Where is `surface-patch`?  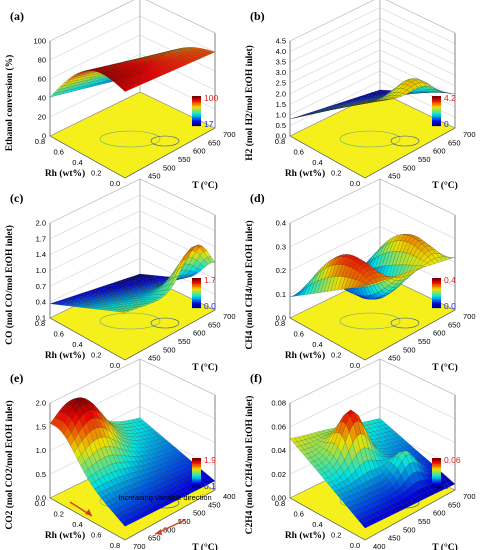
surface-patch is located at coordinates (365, 285).